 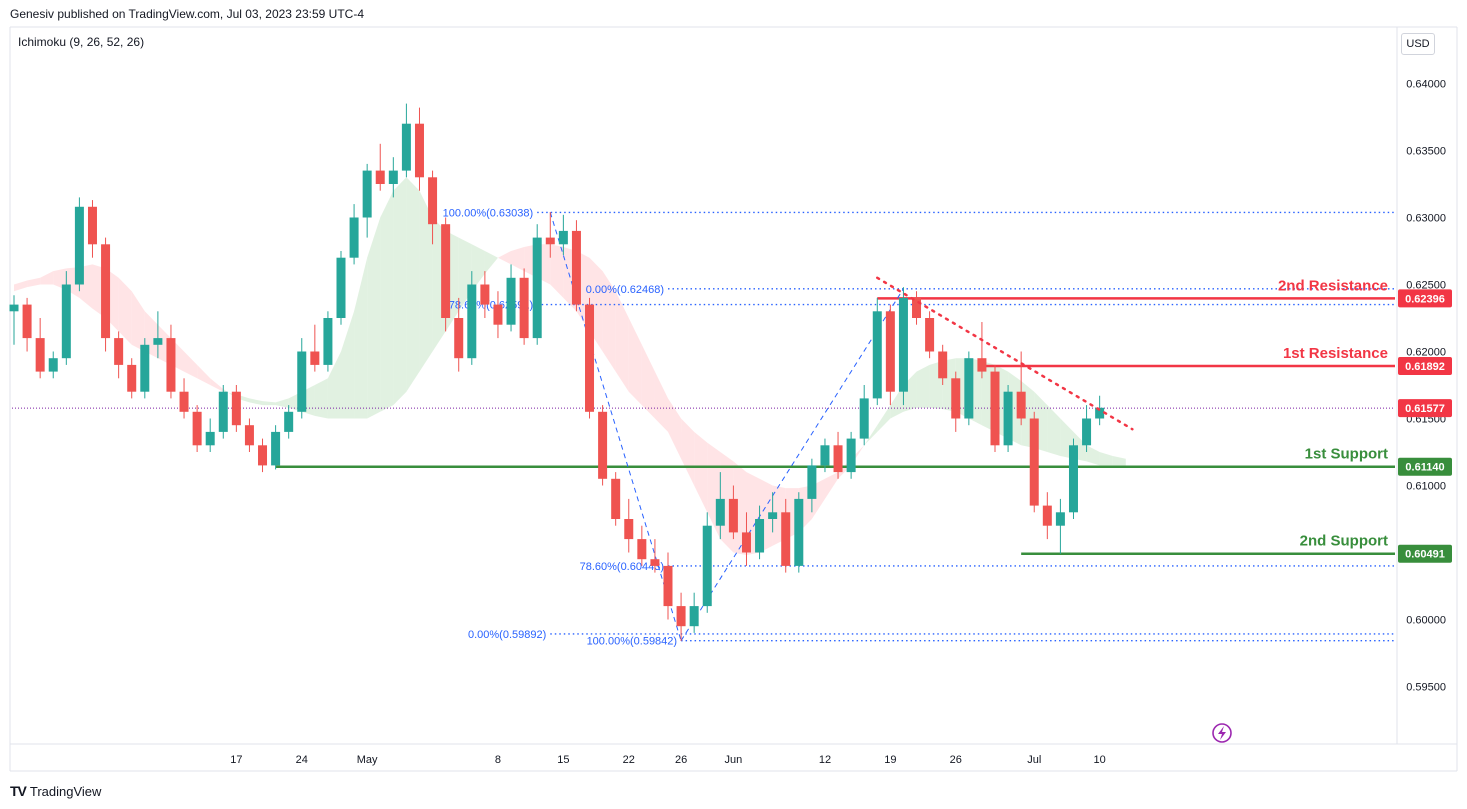 What do you see at coordinates (498, 760) in the screenshot?
I see `time-tick-label: 8` at bounding box center [498, 760].